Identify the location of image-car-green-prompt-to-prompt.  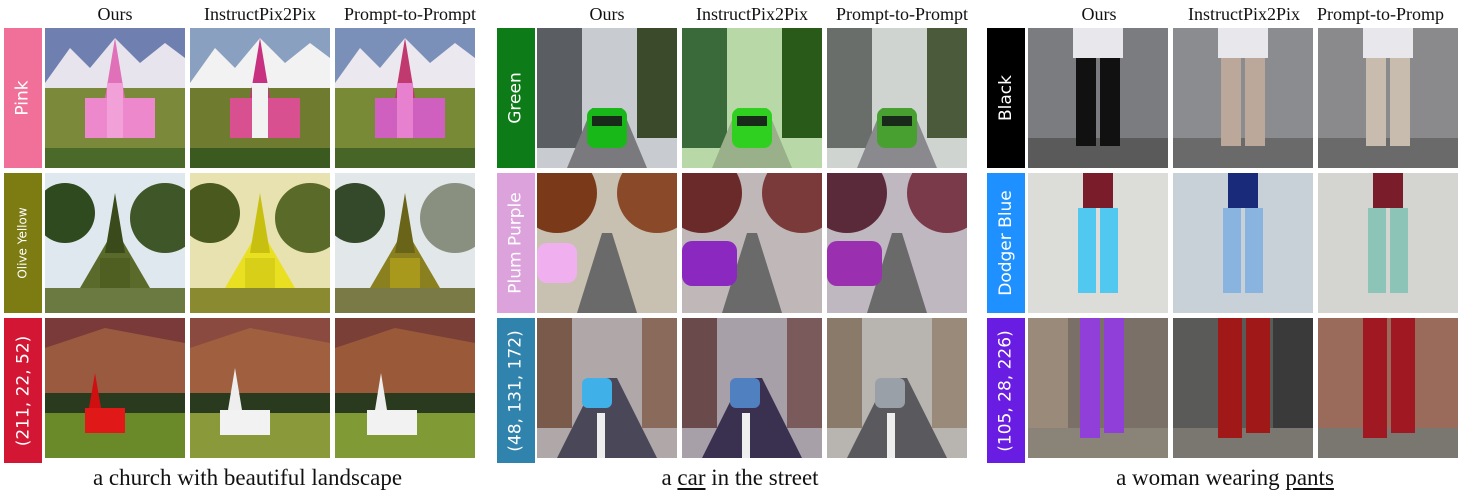
(897, 98).